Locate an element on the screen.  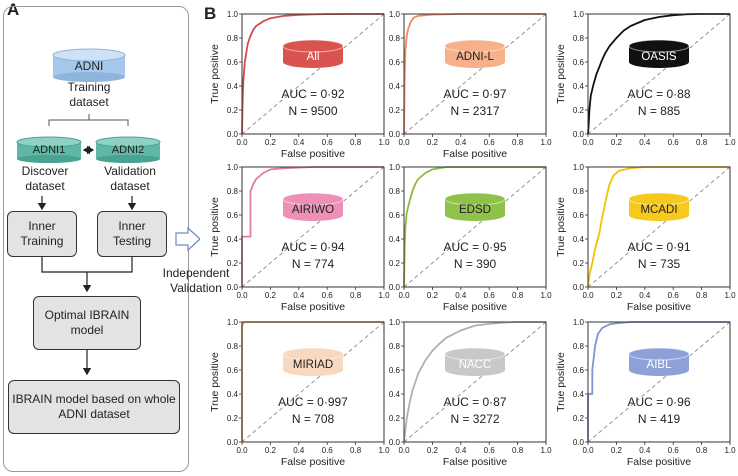
adni1-database-icon is located at coordinates (49, 149).